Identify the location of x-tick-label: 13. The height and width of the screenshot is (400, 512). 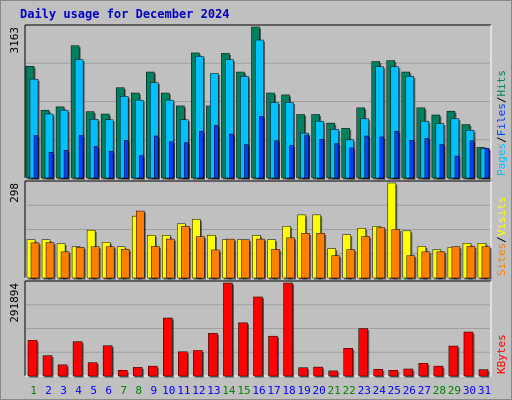
(213, 390).